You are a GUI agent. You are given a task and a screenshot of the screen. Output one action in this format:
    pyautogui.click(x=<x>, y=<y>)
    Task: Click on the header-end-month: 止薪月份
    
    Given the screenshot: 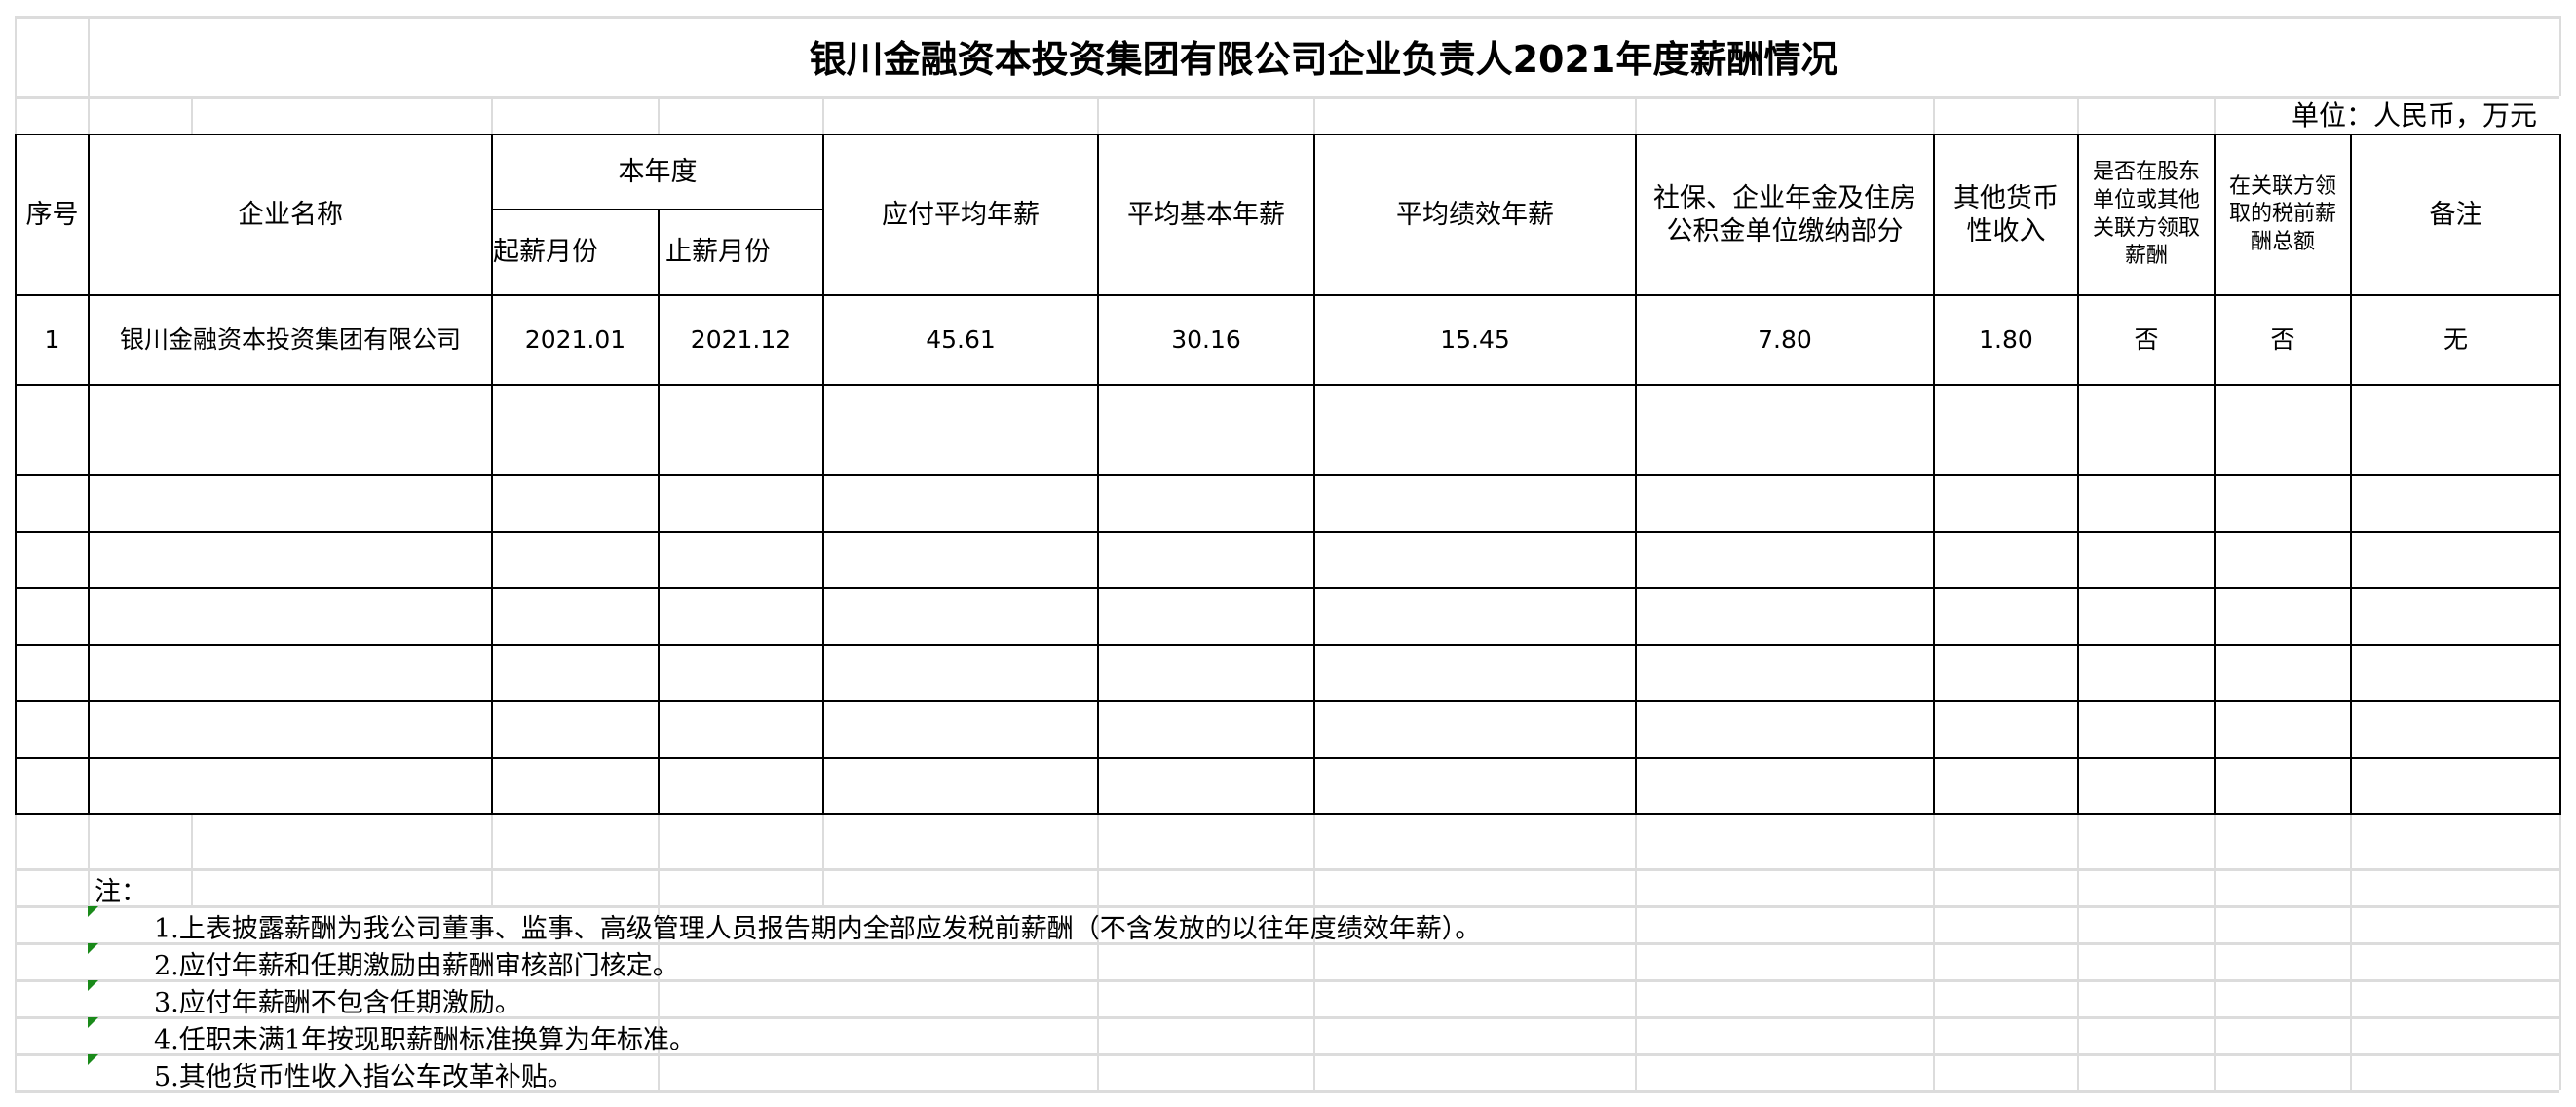 What is the action you would take?
    pyautogui.click(x=741, y=253)
    